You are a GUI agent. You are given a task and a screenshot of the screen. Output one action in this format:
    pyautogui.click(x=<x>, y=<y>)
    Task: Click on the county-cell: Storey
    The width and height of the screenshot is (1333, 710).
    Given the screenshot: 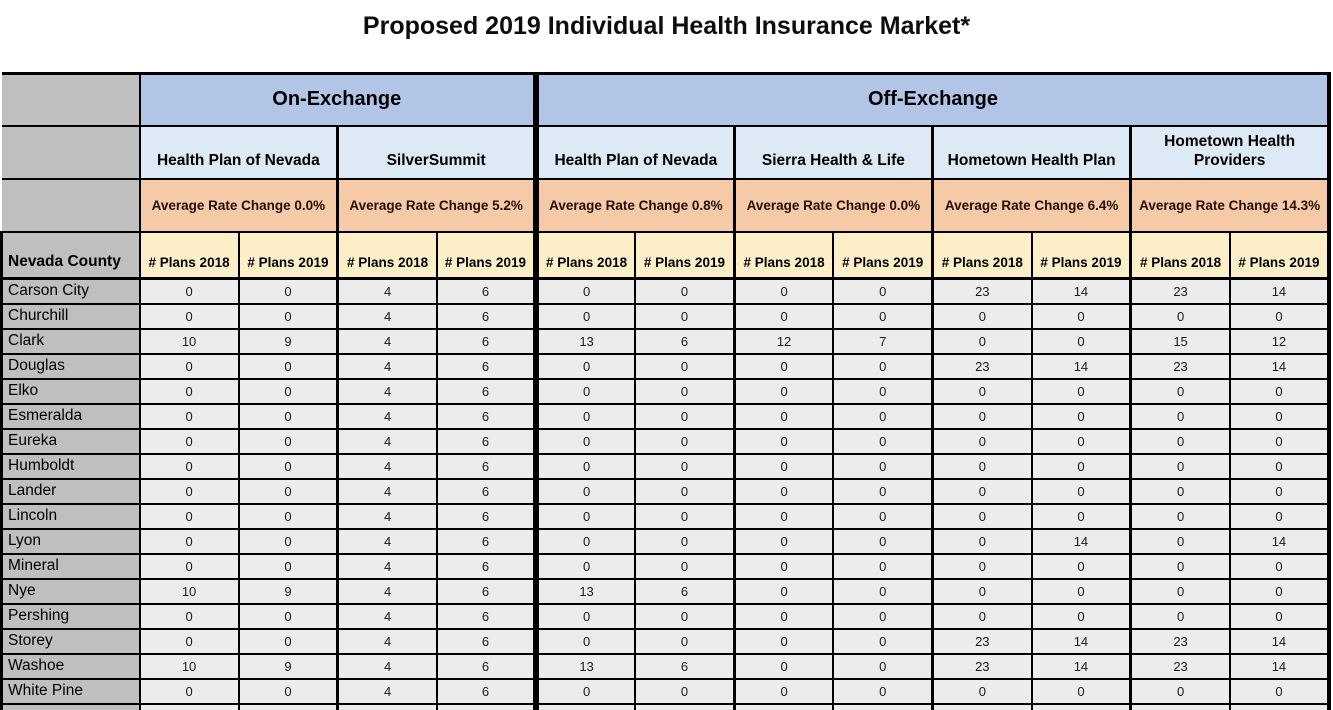 What is the action you would take?
    pyautogui.click(x=70, y=641)
    